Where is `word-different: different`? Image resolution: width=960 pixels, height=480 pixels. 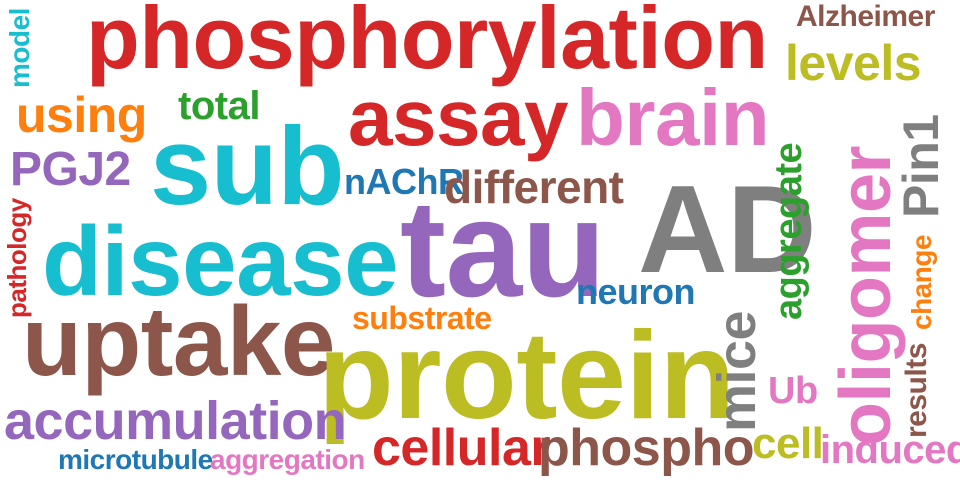
word-different: different is located at coordinates (534, 187).